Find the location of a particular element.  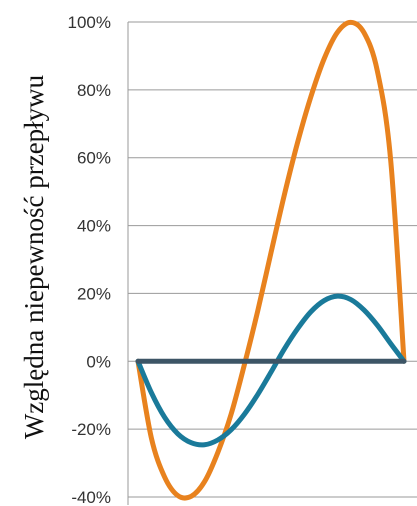

y-tick-label: 100% is located at coordinates (89, 22).